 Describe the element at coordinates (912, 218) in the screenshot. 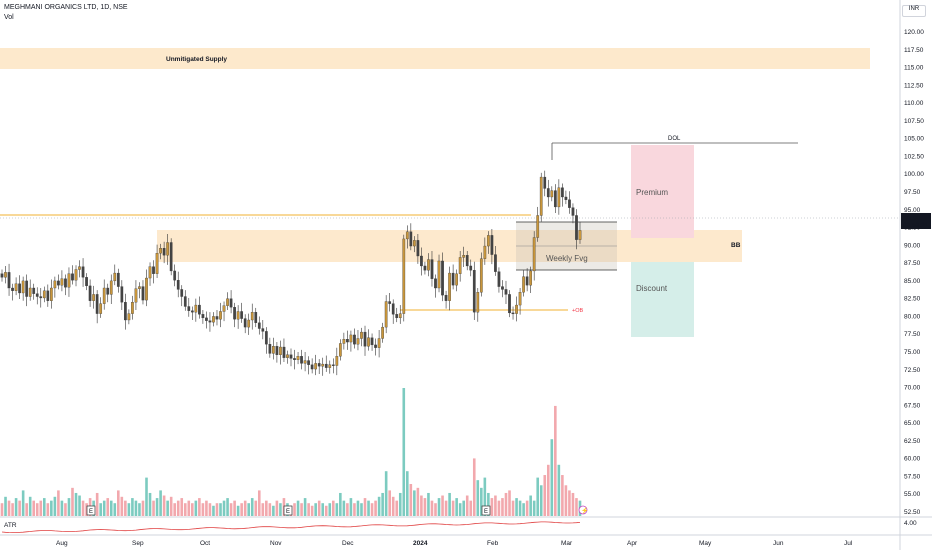

I see `current-price-value: 93.90` at that location.